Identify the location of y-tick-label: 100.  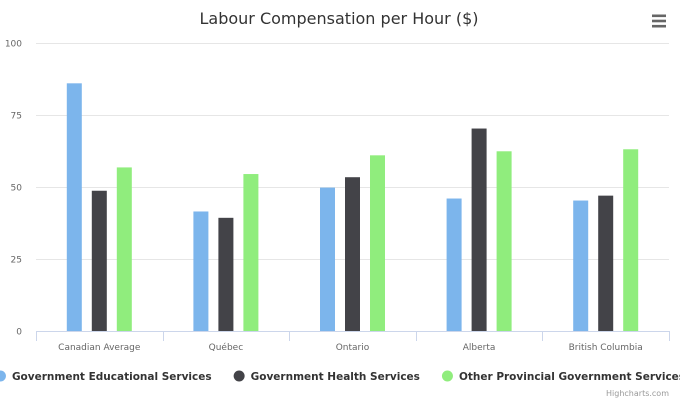
(13, 45).